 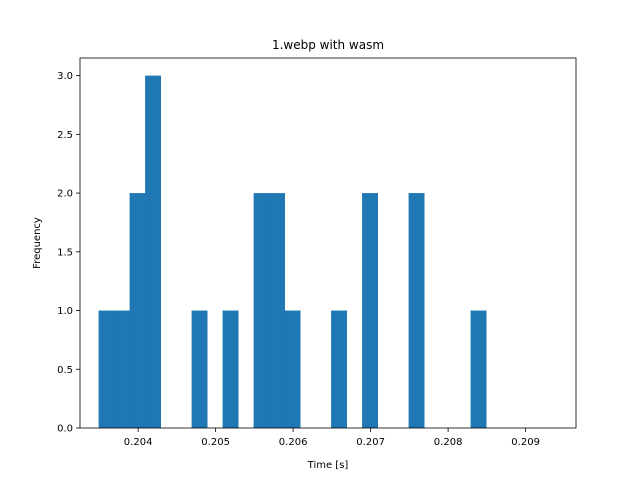 I want to click on x-axis-label: Time [s], so click(x=328, y=465).